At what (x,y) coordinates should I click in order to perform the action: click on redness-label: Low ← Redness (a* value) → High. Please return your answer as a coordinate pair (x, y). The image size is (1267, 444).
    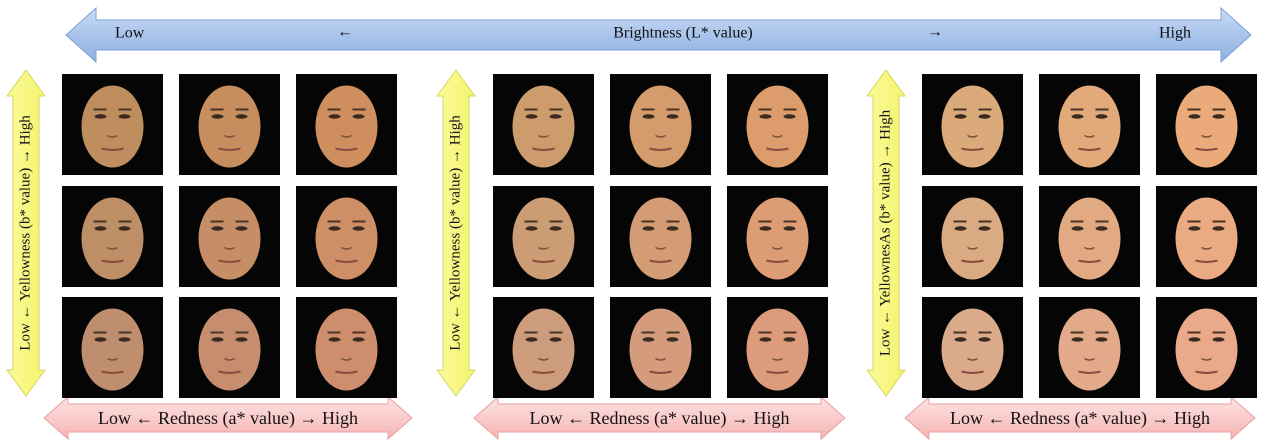
    Looking at the image, I should click on (228, 418).